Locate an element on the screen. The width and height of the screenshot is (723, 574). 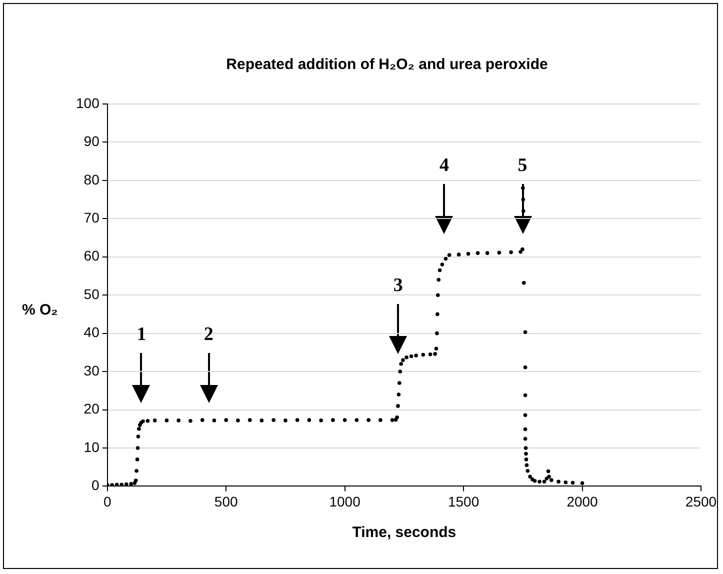
annotation: 2 is located at coordinates (208, 335).